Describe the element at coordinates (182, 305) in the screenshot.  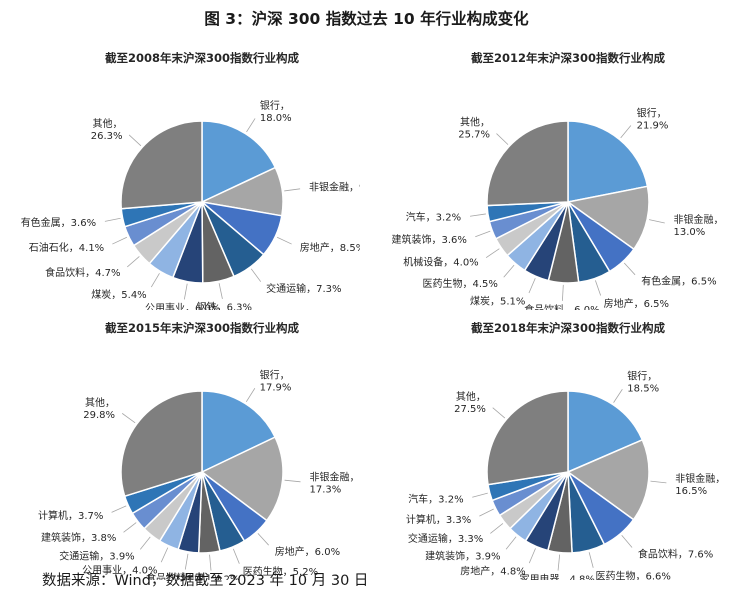
I see `slice-label: 公用事业，6.0%` at that location.